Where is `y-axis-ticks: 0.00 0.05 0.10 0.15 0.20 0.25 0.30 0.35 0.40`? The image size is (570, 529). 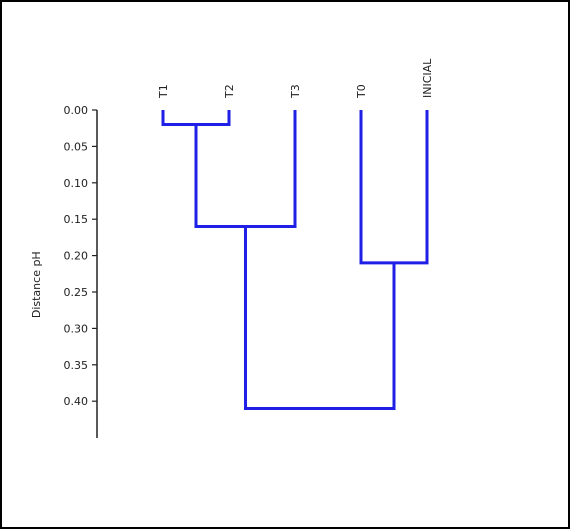 y-axis-ticks: 0.00 0.05 0.10 0.15 0.20 0.25 0.30 0.35 0.40 is located at coordinates (80, 256).